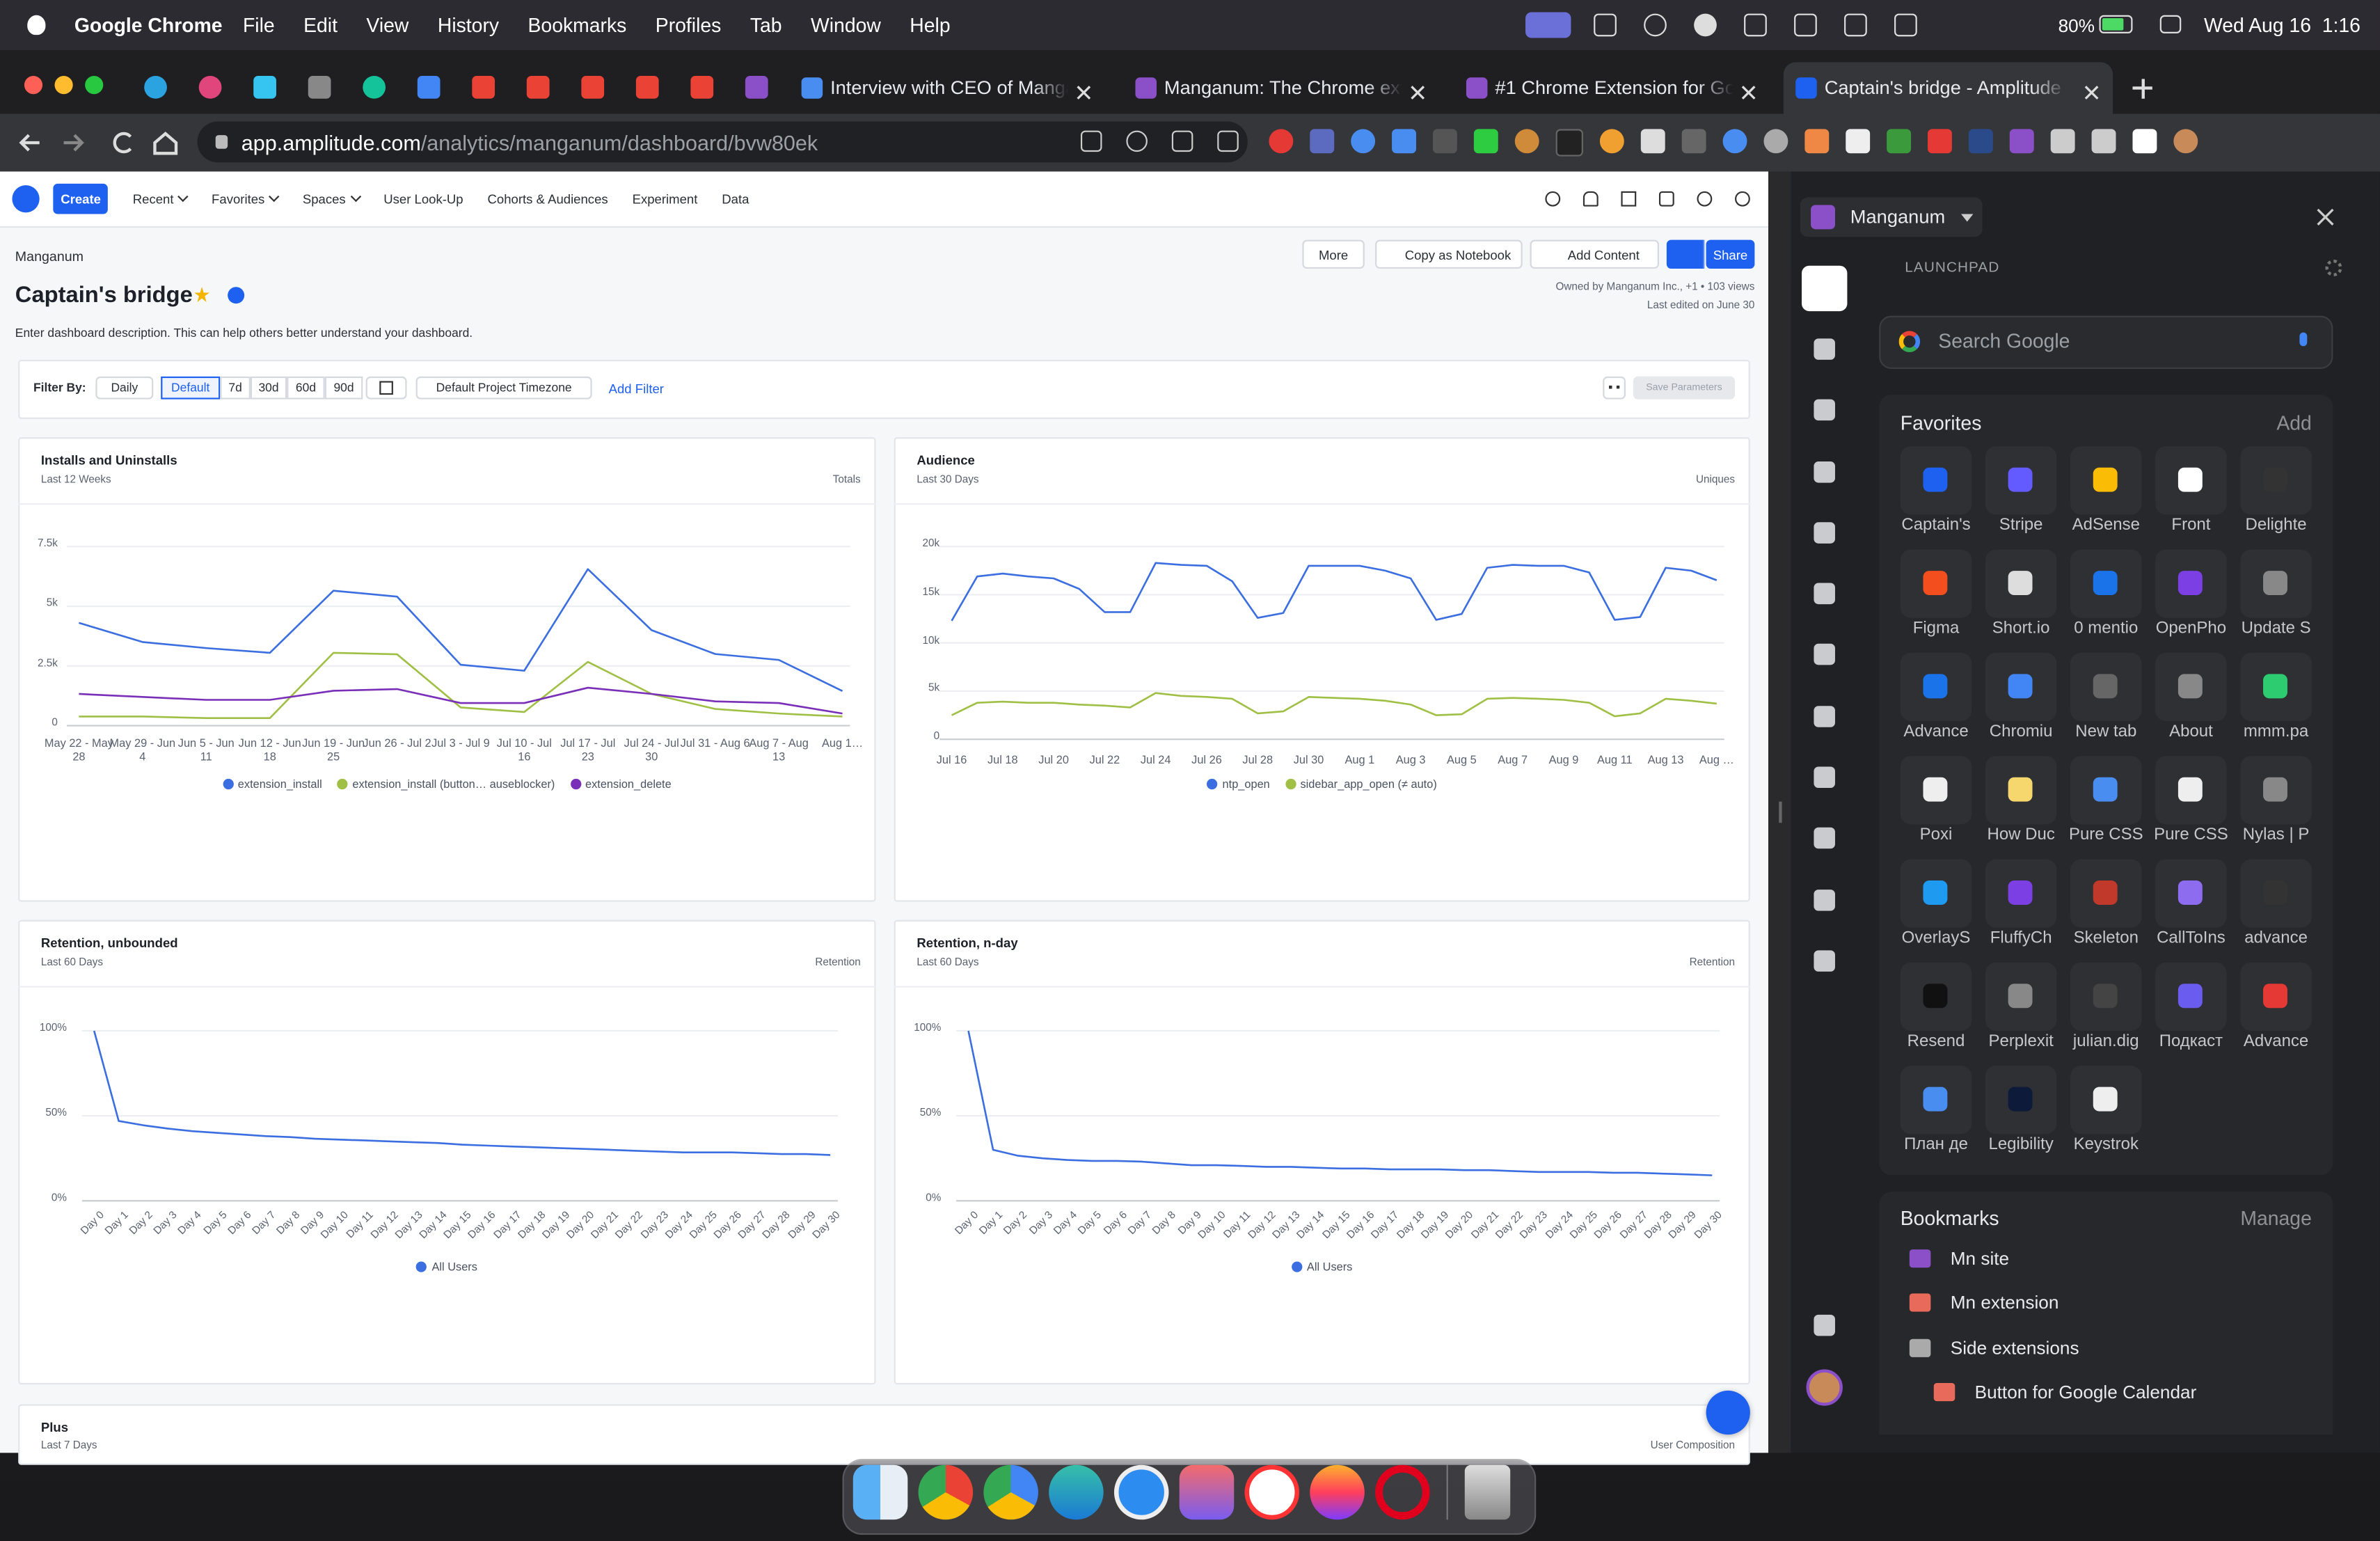 This screenshot has height=1541, width=2380. What do you see at coordinates (1712, 963) in the screenshot?
I see `chart-mode: Retention` at bounding box center [1712, 963].